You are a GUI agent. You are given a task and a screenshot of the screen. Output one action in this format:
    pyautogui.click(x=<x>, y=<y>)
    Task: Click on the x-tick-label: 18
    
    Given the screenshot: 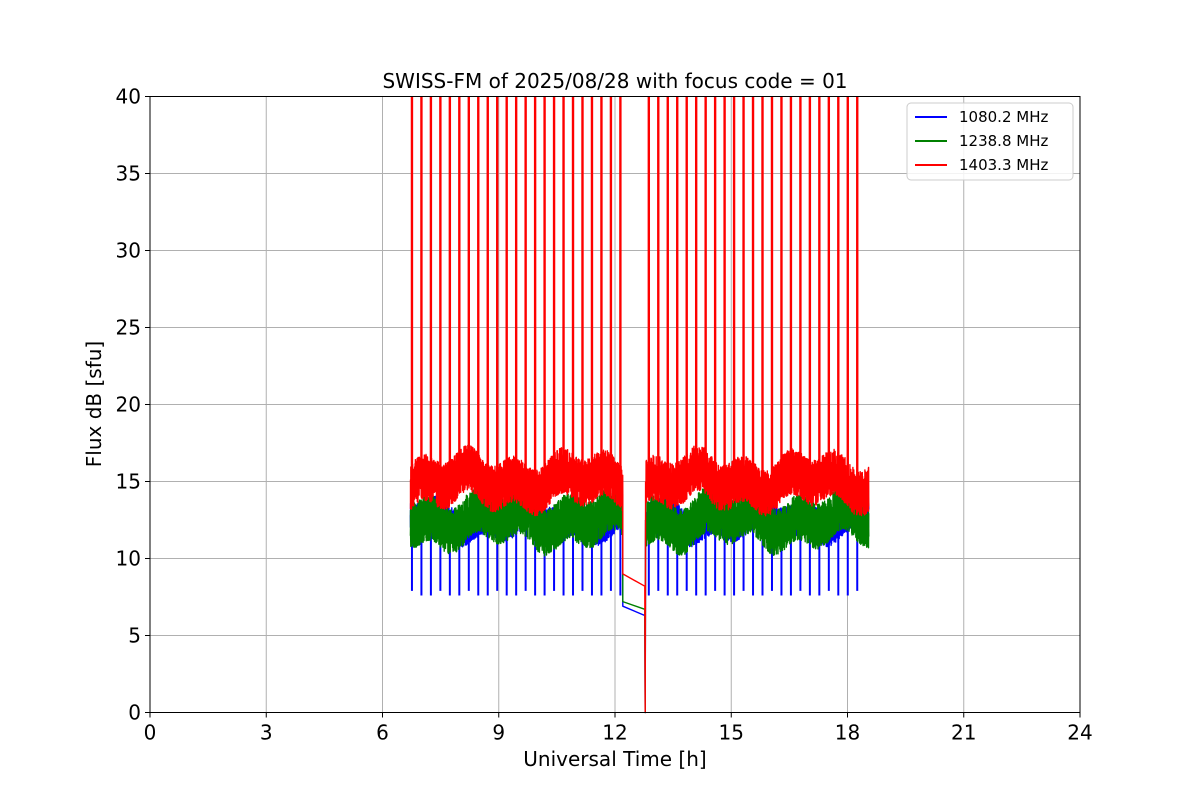 What is the action you would take?
    pyautogui.click(x=847, y=733)
    